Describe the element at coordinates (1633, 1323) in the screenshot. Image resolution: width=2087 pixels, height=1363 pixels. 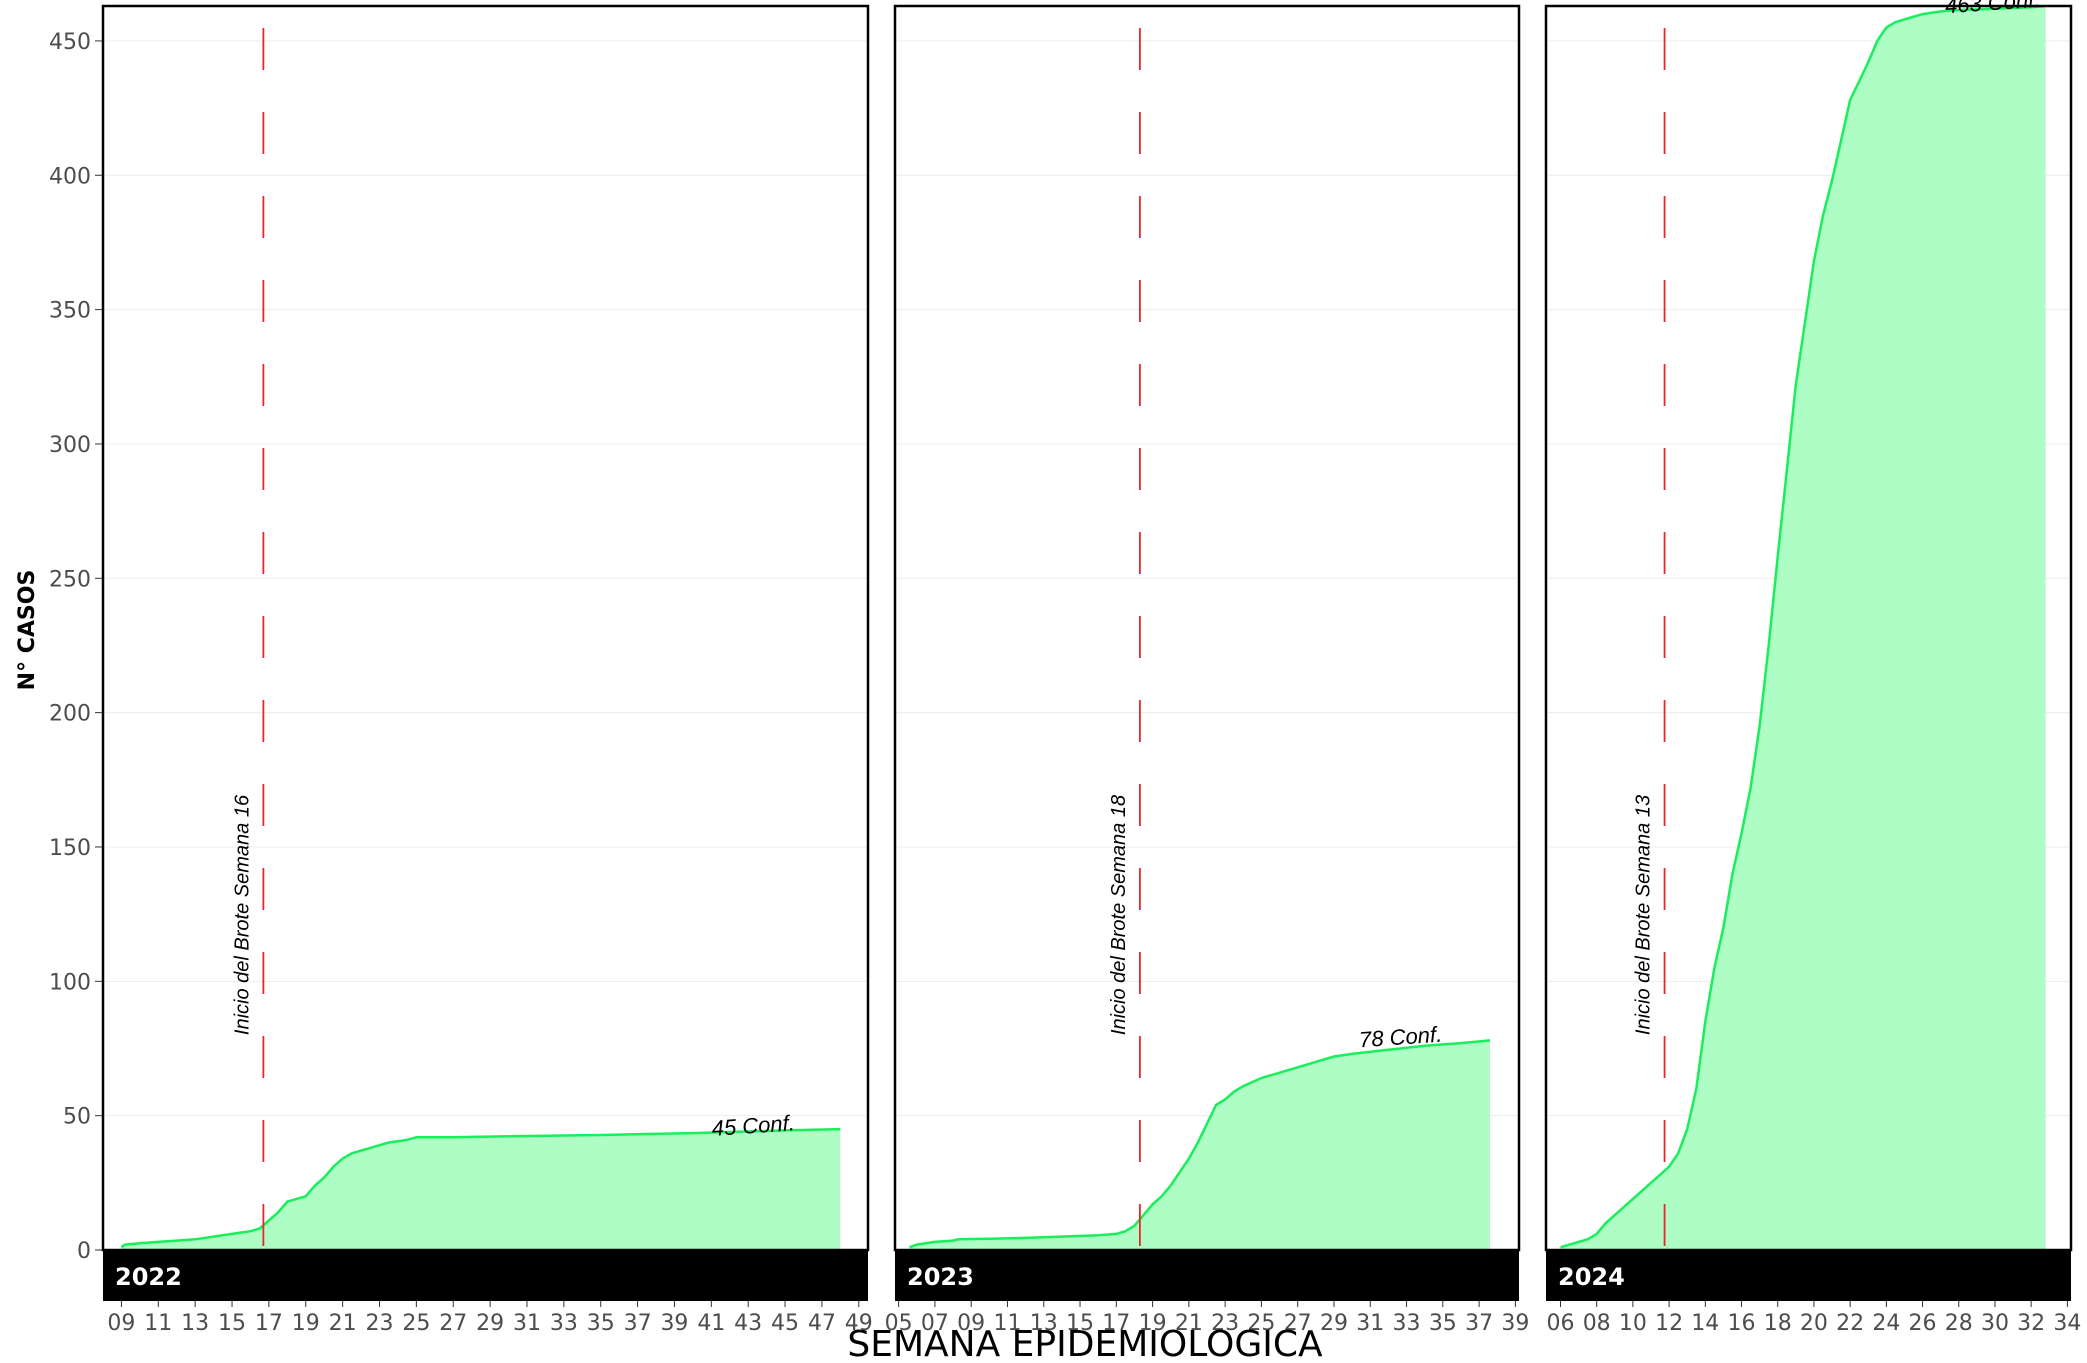
I see `x-tick-label: 10` at that location.